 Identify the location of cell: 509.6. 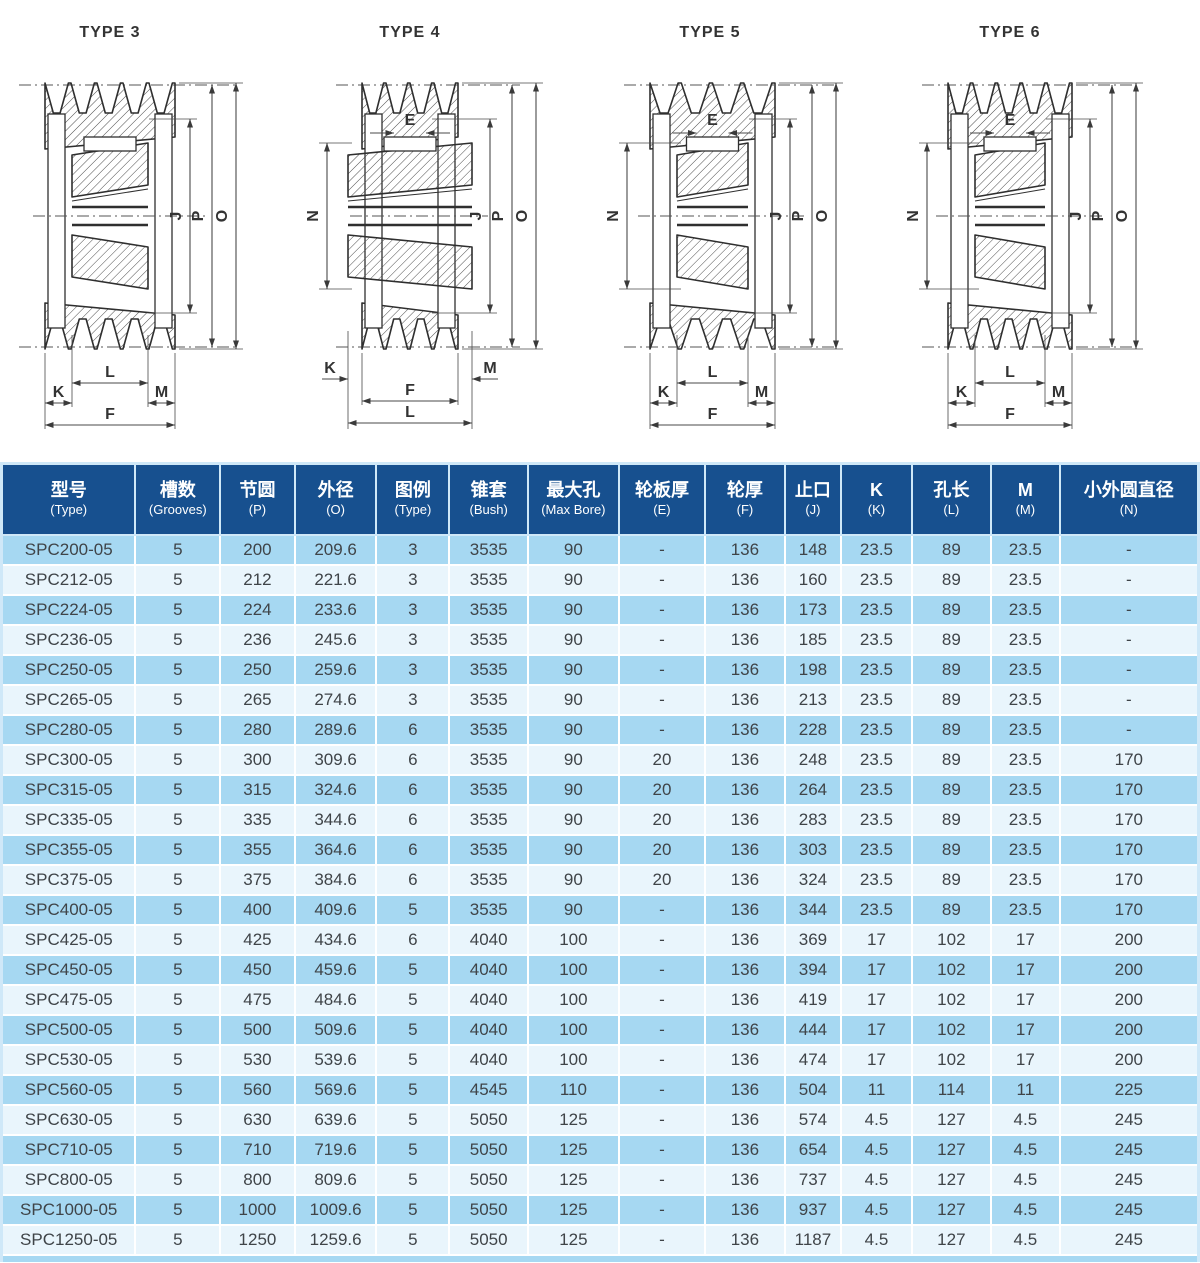
(336, 1030).